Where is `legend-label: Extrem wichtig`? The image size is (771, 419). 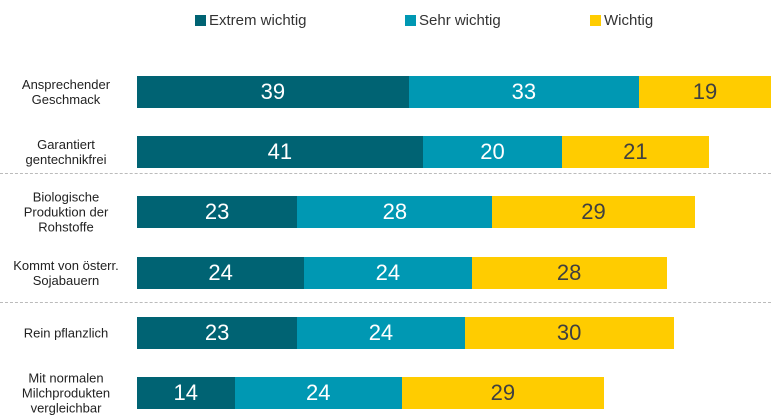
legend-label: Extrem wichtig is located at coordinates (258, 20).